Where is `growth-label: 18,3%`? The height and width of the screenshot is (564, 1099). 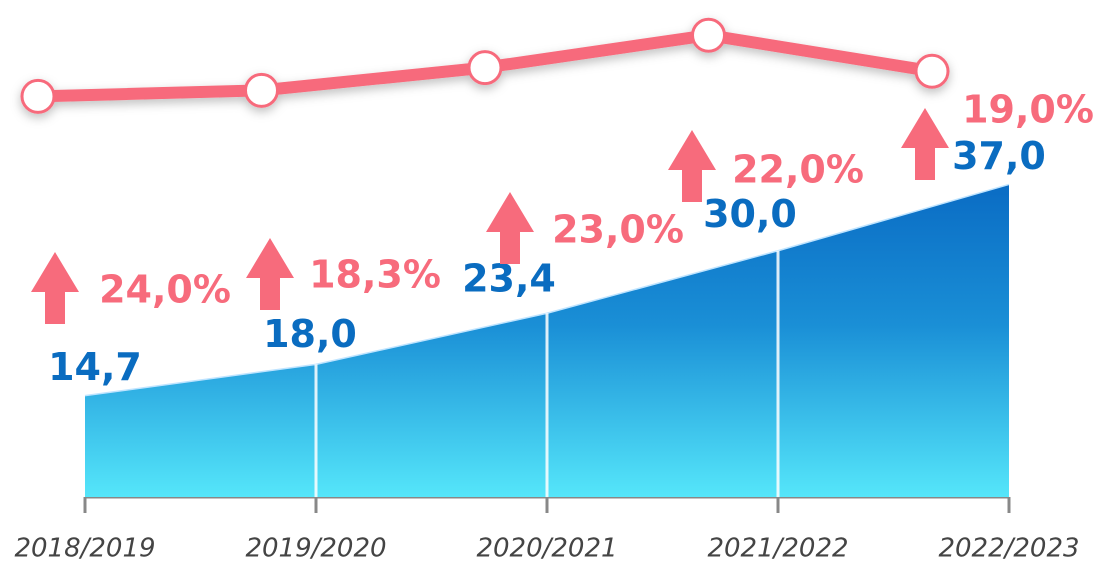
growth-label: 18,3% is located at coordinates (375, 275).